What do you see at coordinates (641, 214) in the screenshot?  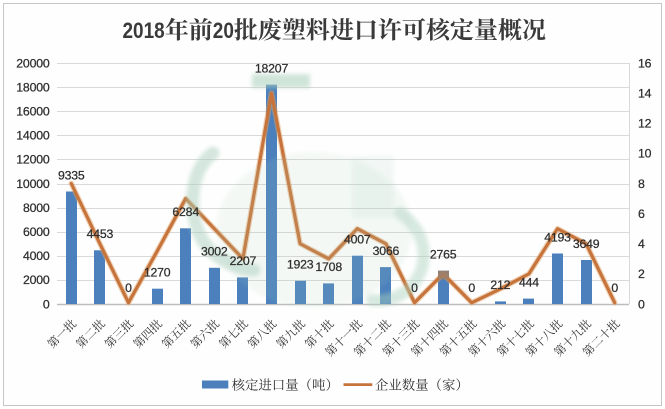 I see `svg-text: 6` at bounding box center [641, 214].